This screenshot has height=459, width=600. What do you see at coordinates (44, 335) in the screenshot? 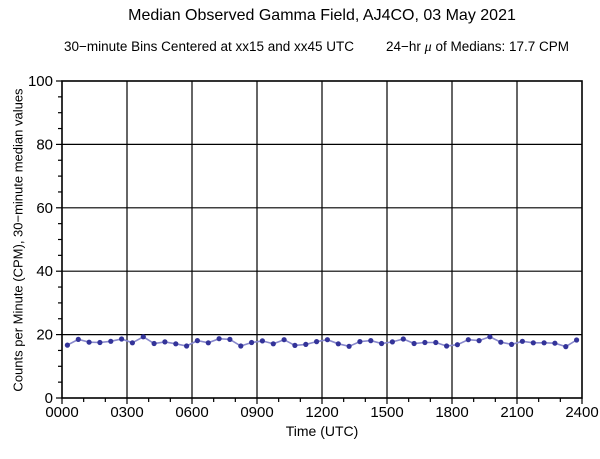
I see `y-tick-label: 20` at bounding box center [44, 335].